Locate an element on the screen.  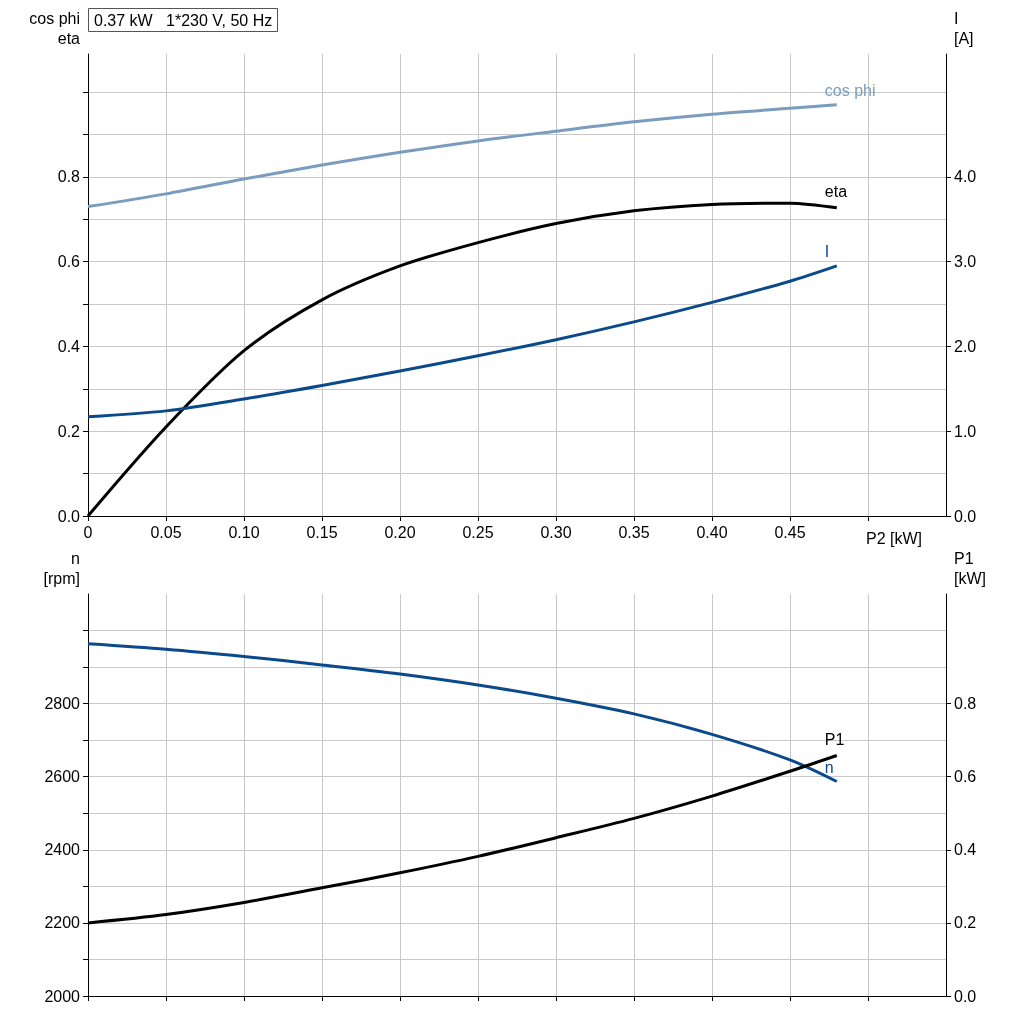
x-tick-label: 0.25 is located at coordinates (478, 532).